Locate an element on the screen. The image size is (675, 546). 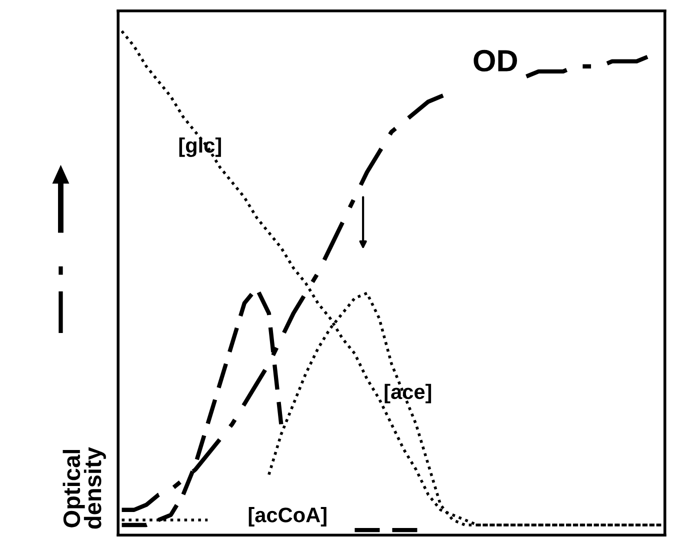
series-label: OD is located at coordinates (496, 61).